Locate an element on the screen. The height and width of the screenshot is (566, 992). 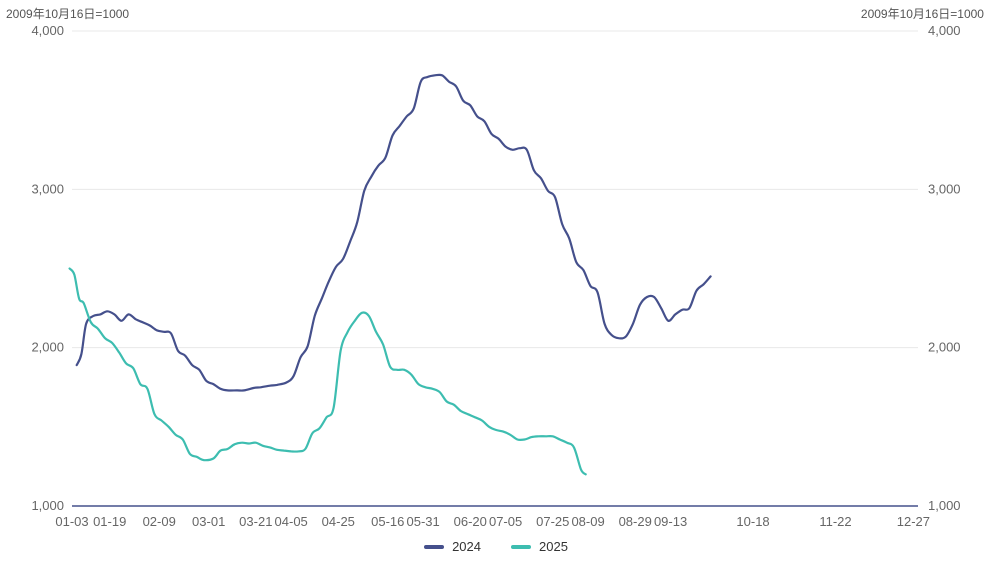
y-tick-label-right: 2,000 is located at coordinates (944, 347).